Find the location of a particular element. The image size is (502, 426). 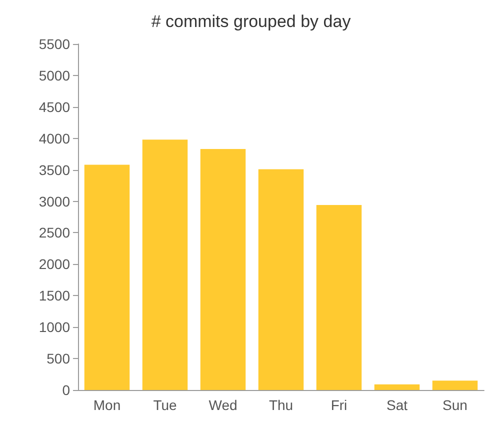

y-tick-label: 3000 is located at coordinates (54, 201).